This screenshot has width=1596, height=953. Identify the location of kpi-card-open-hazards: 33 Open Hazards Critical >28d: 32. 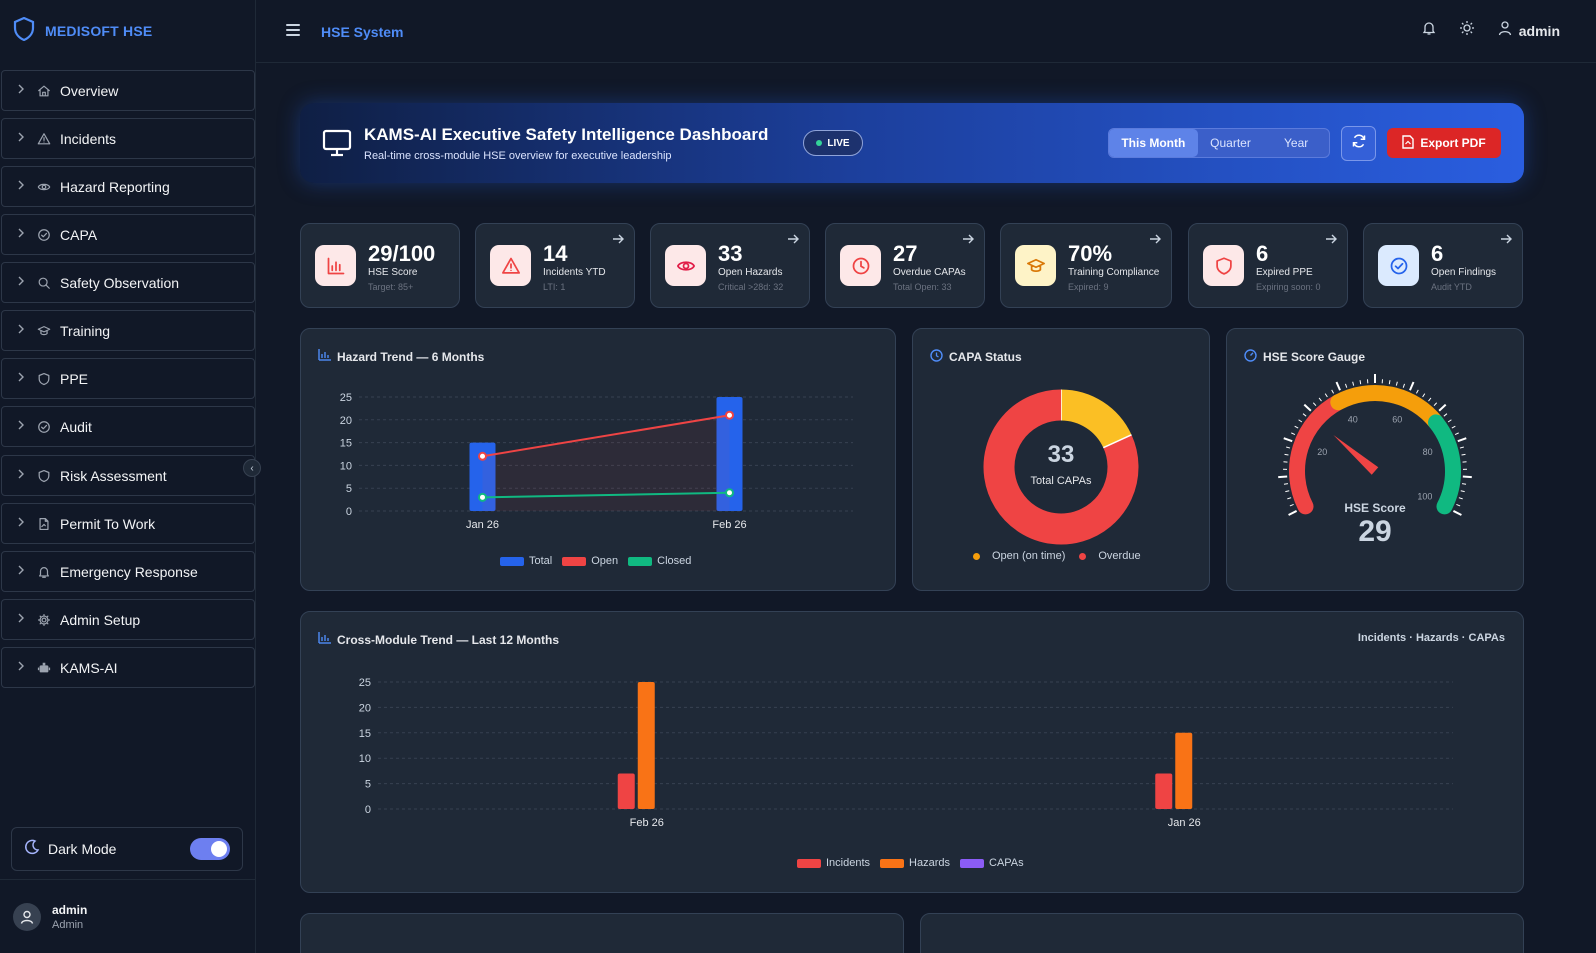
(730, 265).